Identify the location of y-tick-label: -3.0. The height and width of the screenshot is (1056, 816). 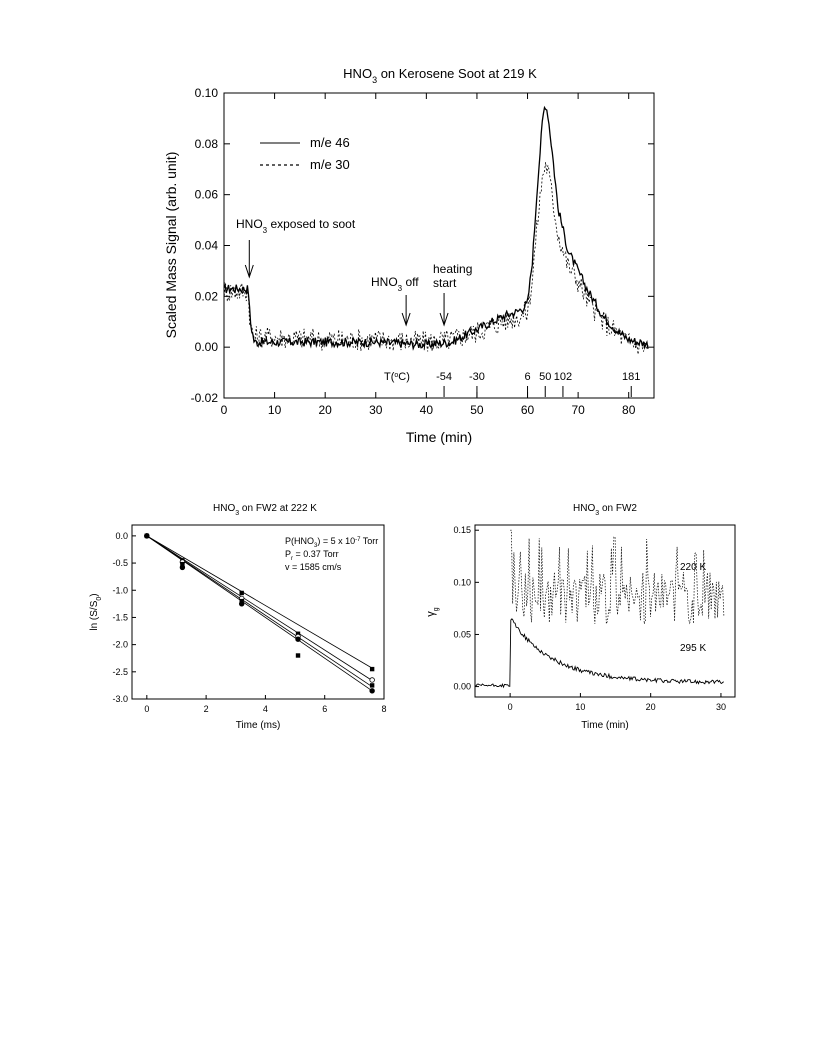
(120, 699).